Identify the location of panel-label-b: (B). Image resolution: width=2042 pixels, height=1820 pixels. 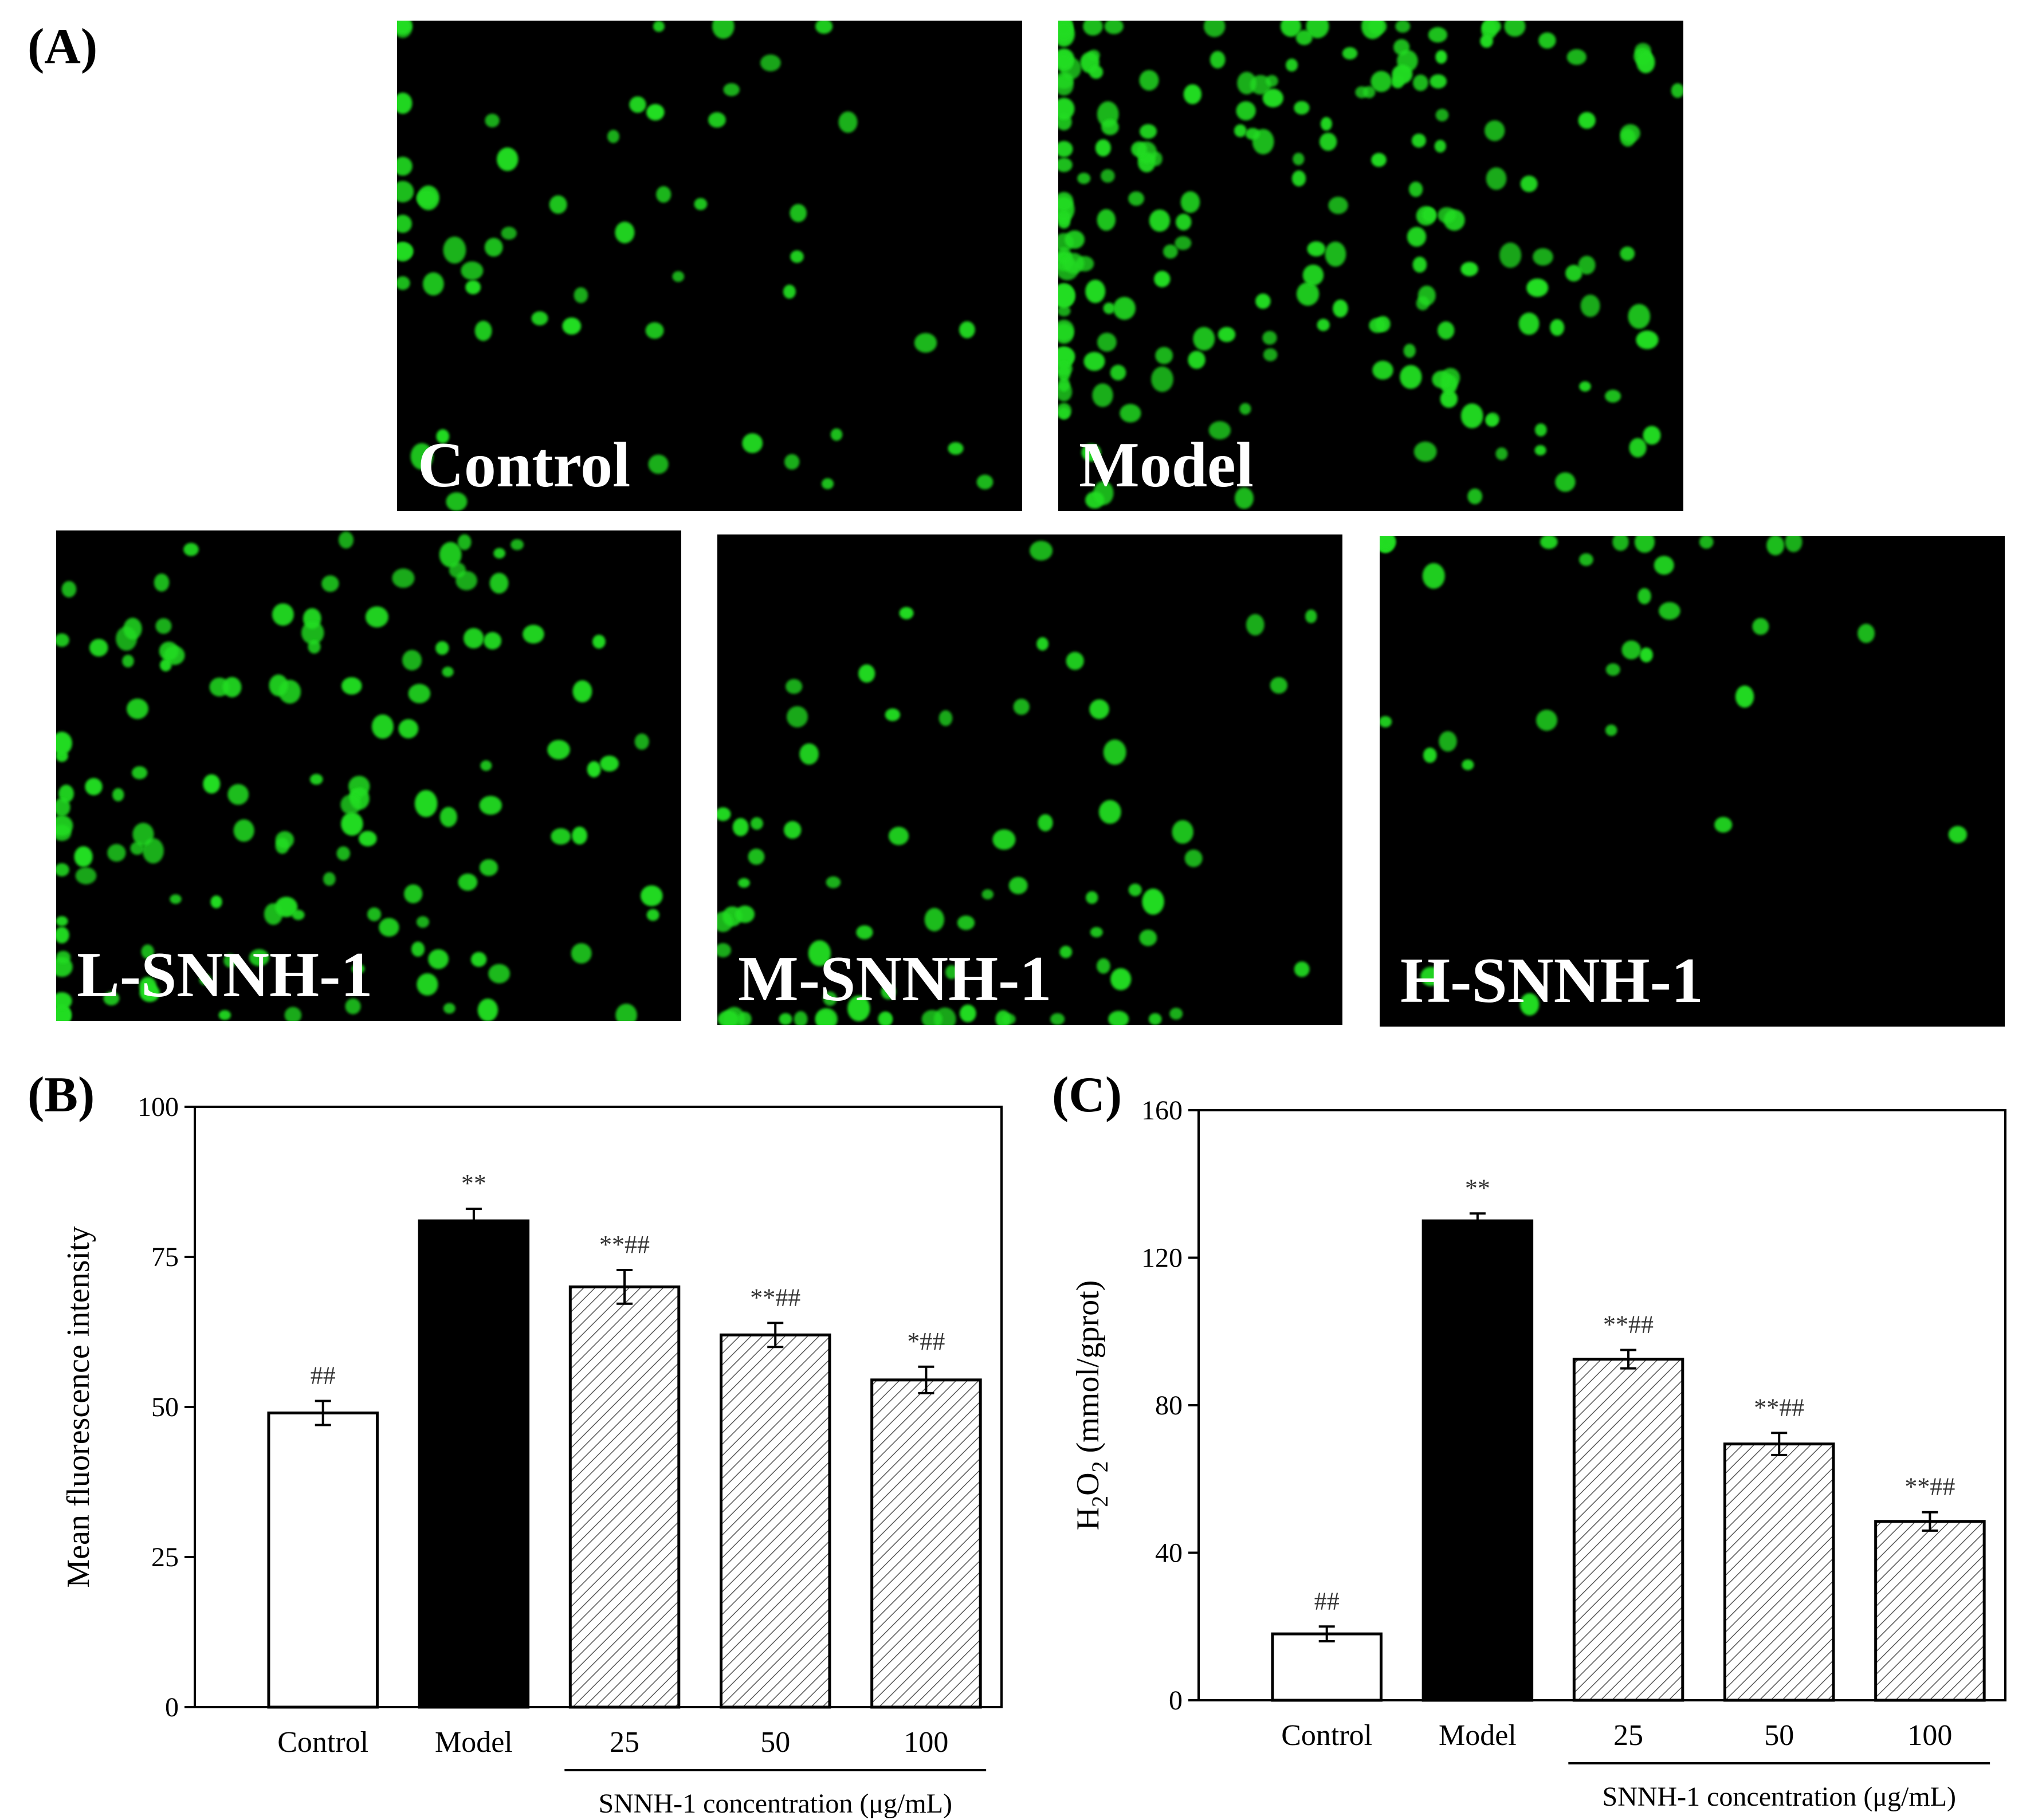
(61, 1095).